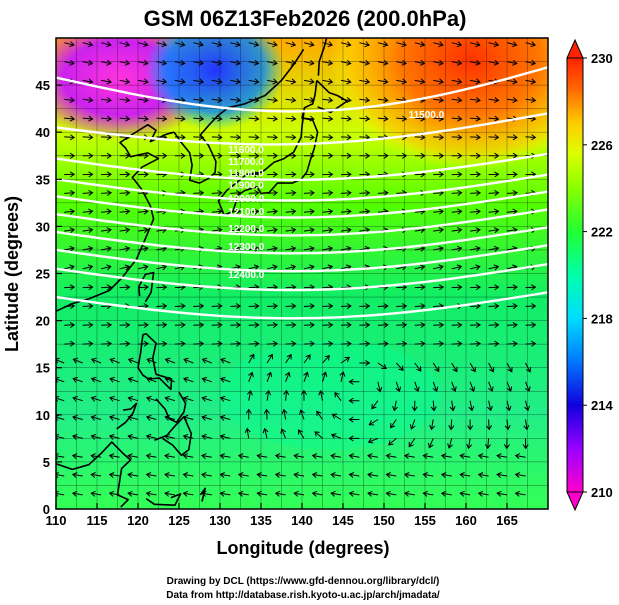 This screenshot has width=619, height=605. Describe the element at coordinates (239, 116) in the screenshot. I see `coast-korea-russia` at that location.